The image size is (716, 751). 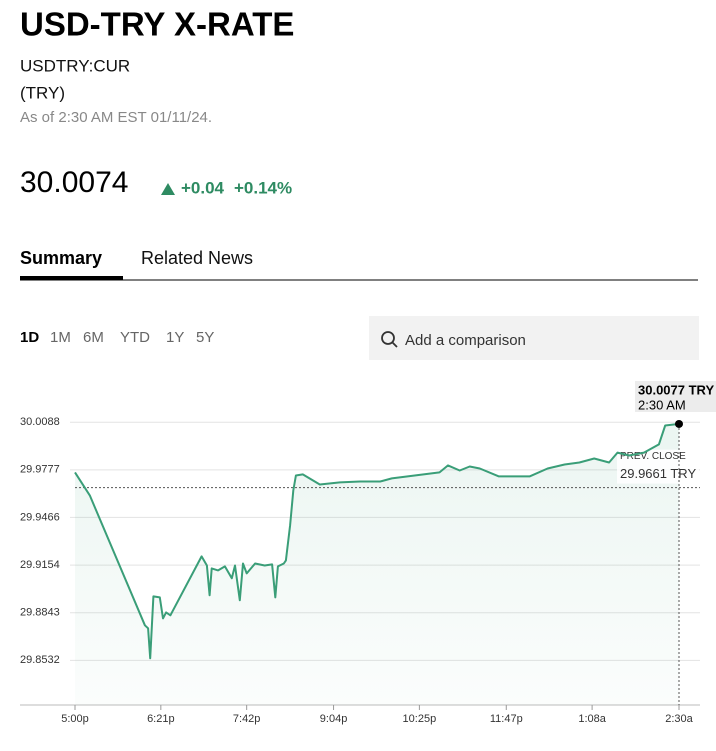 I want to click on x-tick-label: 9:04p, so click(x=334, y=719).